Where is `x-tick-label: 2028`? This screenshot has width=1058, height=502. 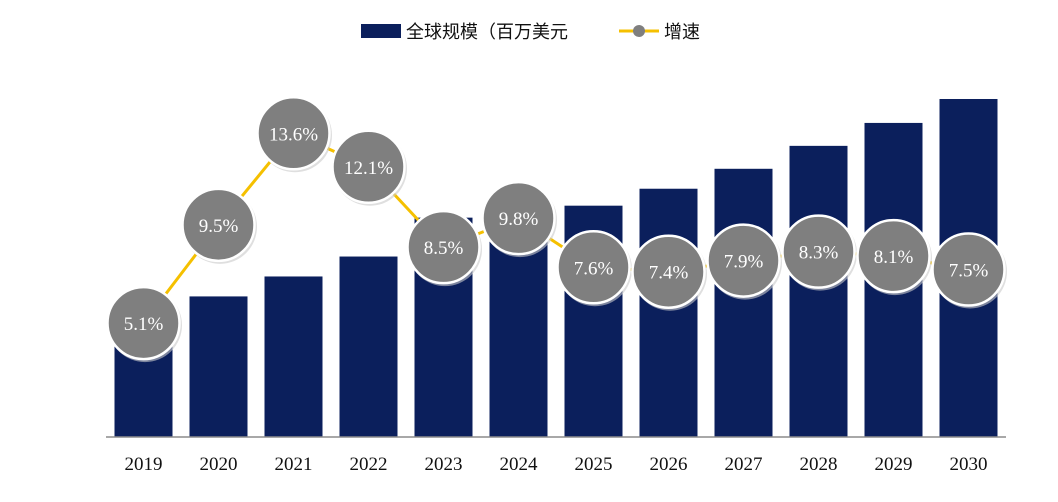
x-tick-label: 2028 is located at coordinates (819, 464).